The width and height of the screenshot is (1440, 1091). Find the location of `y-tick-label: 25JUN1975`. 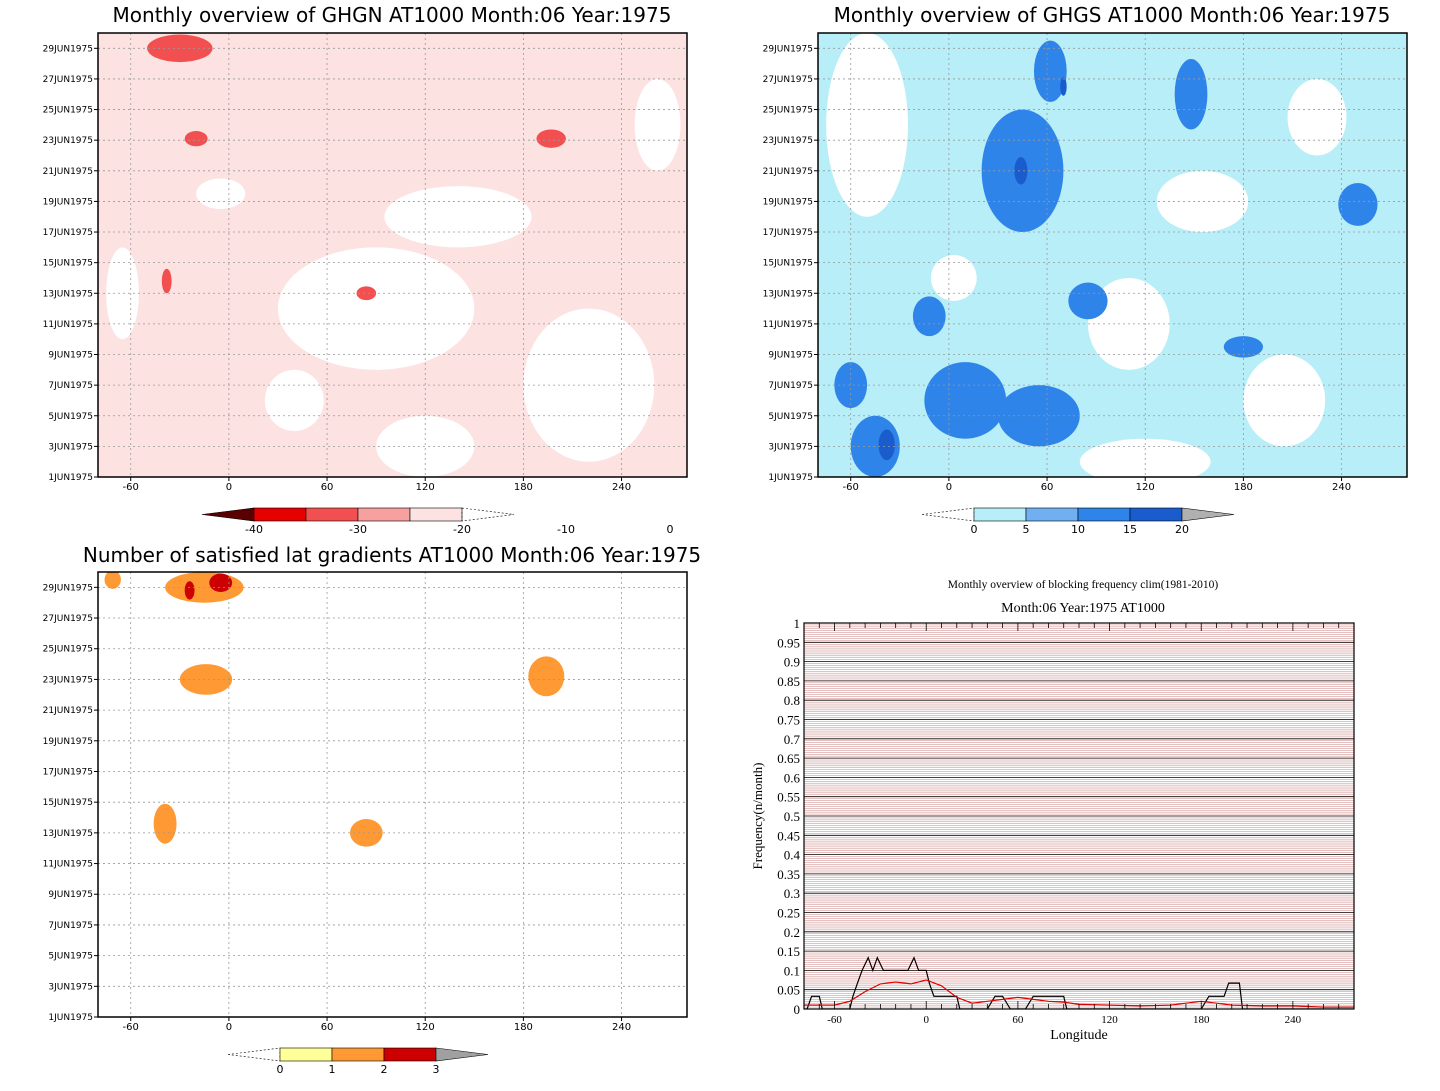

y-tick-label: 25JUN1975 is located at coordinates (68, 650).